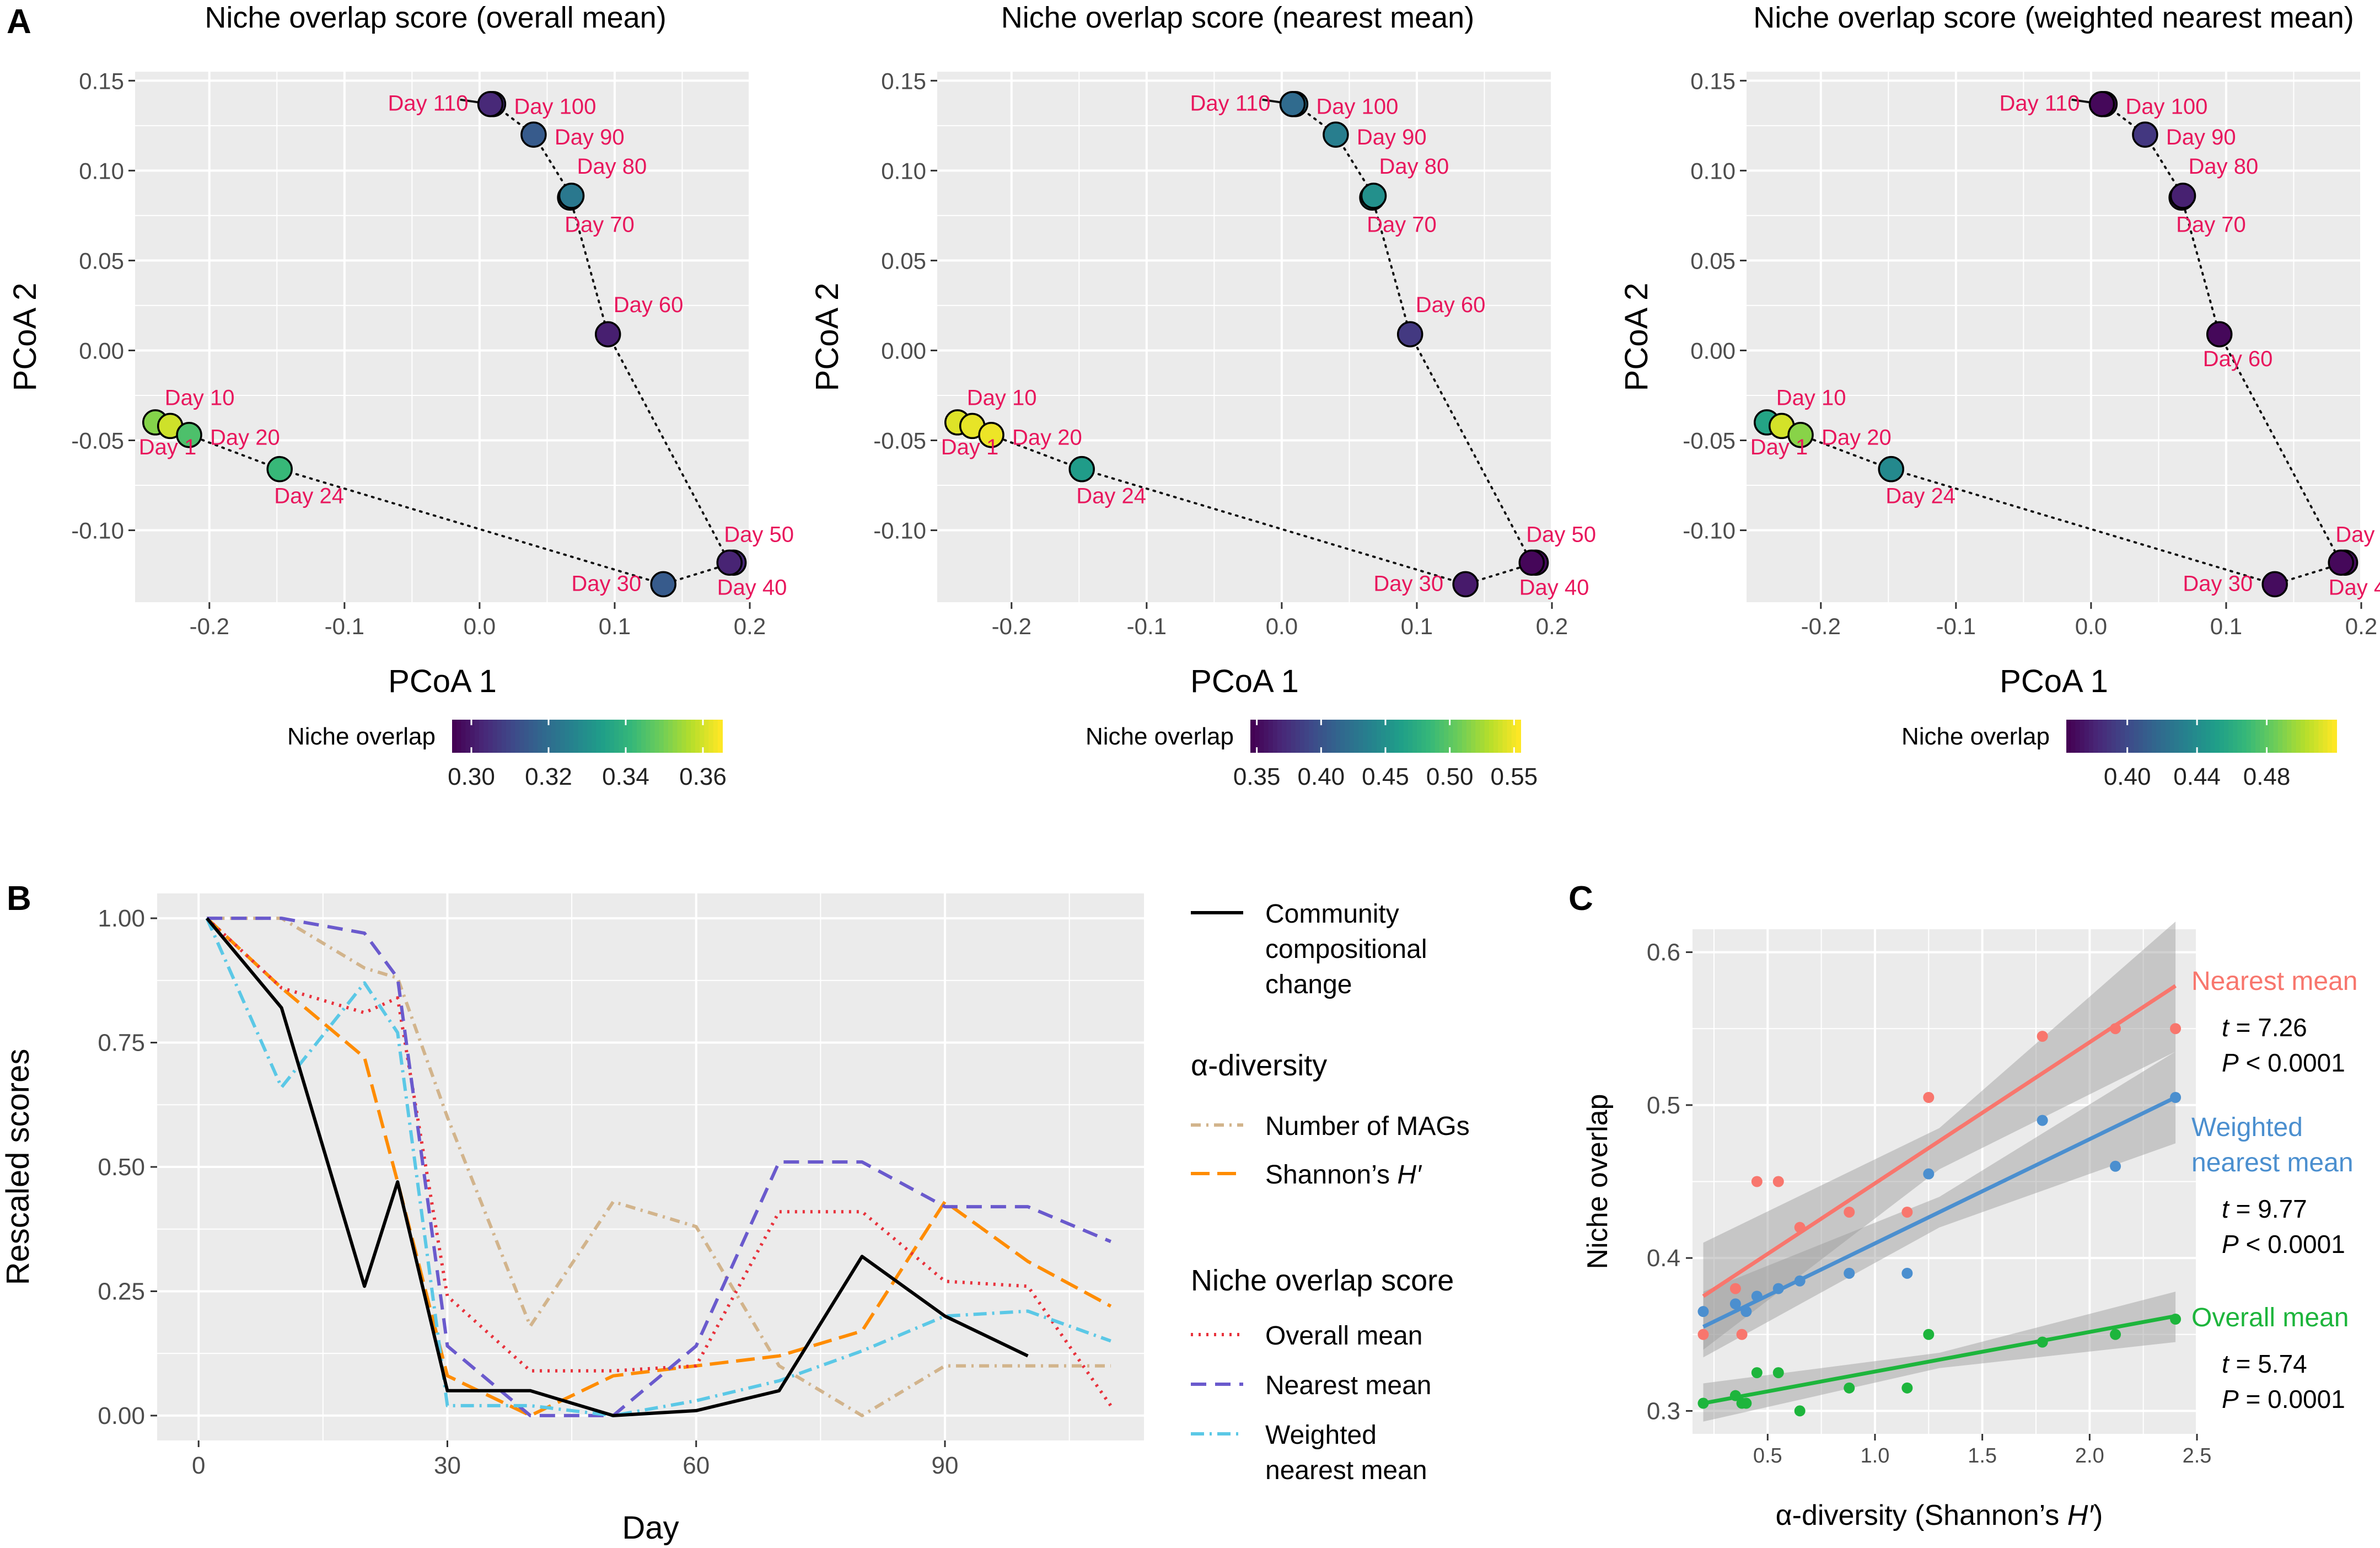 The width and height of the screenshot is (2380, 1548). What do you see at coordinates (1160, 736) in the screenshot?
I see `legend-title: Niche overlap` at bounding box center [1160, 736].